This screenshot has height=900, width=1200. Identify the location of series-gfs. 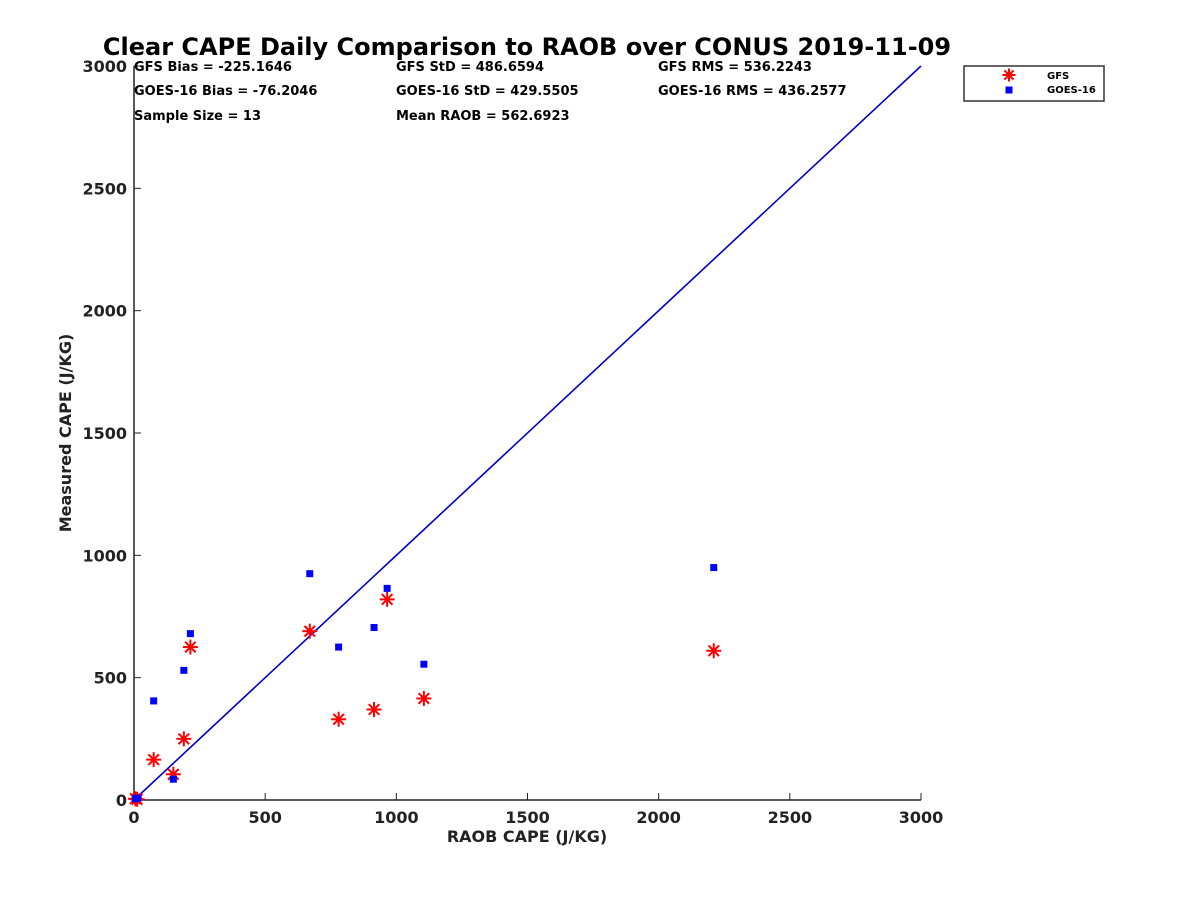
(424, 699).